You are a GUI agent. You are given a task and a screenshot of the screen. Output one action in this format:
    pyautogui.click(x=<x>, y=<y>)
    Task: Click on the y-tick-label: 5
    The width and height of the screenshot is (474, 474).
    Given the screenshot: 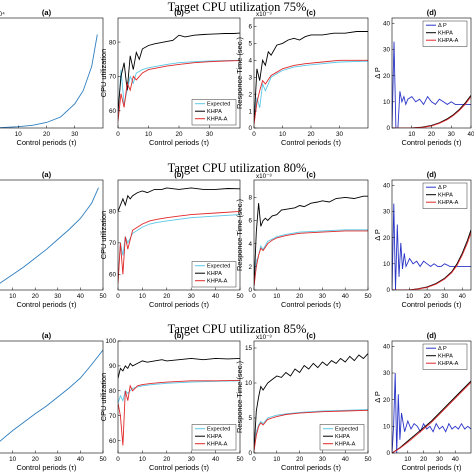 What is the action you would take?
    pyautogui.click(x=250, y=44)
    